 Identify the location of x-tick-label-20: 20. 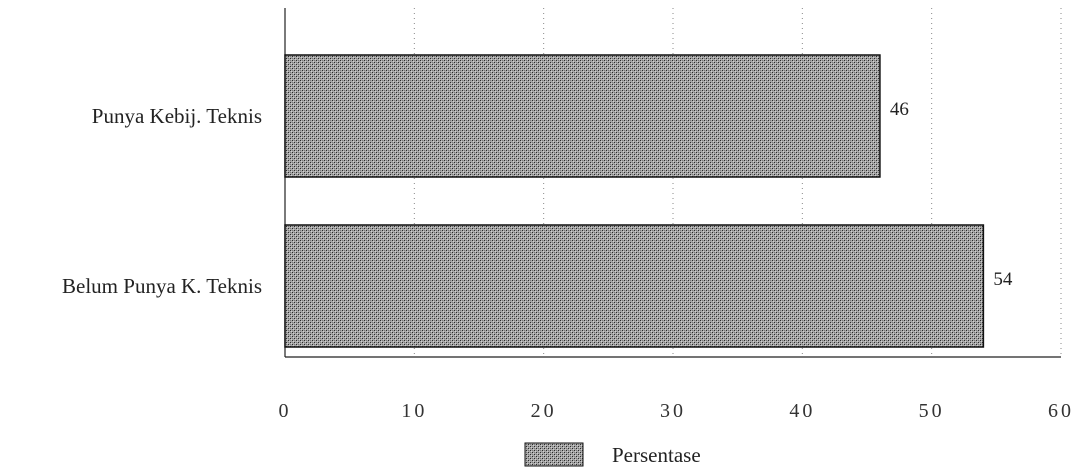
(544, 411).